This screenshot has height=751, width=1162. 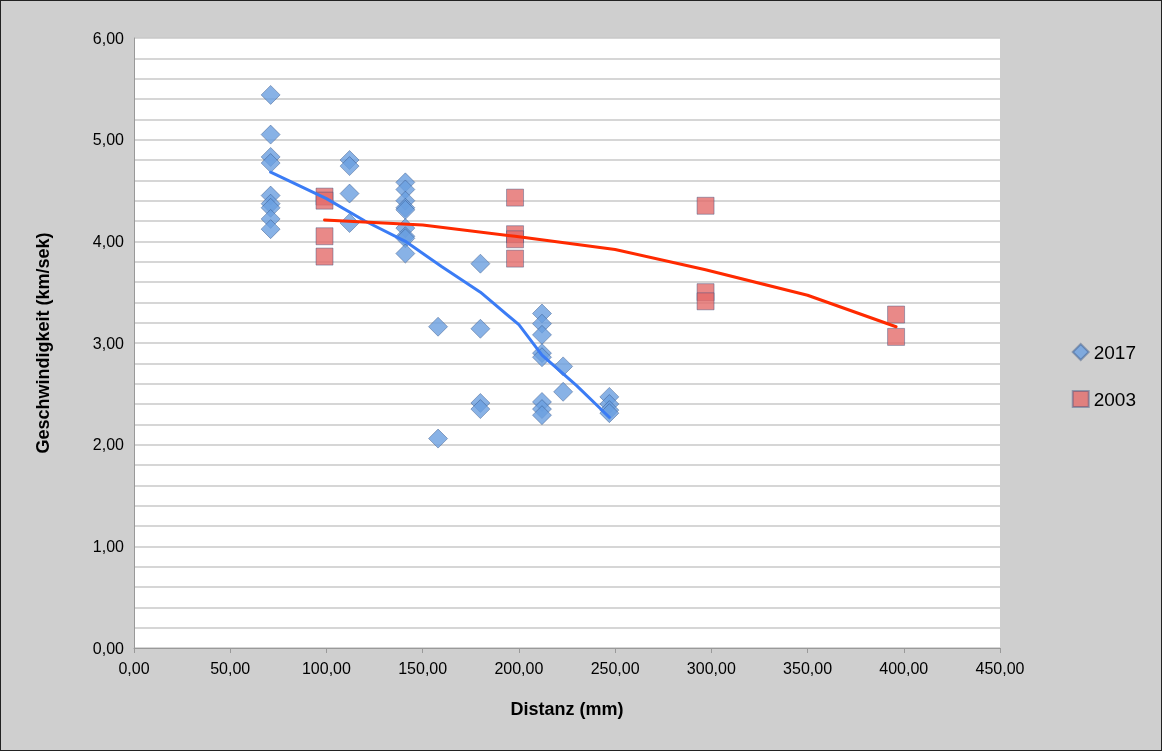 What do you see at coordinates (519, 668) in the screenshot?
I see `x-tick-label: 200,00` at bounding box center [519, 668].